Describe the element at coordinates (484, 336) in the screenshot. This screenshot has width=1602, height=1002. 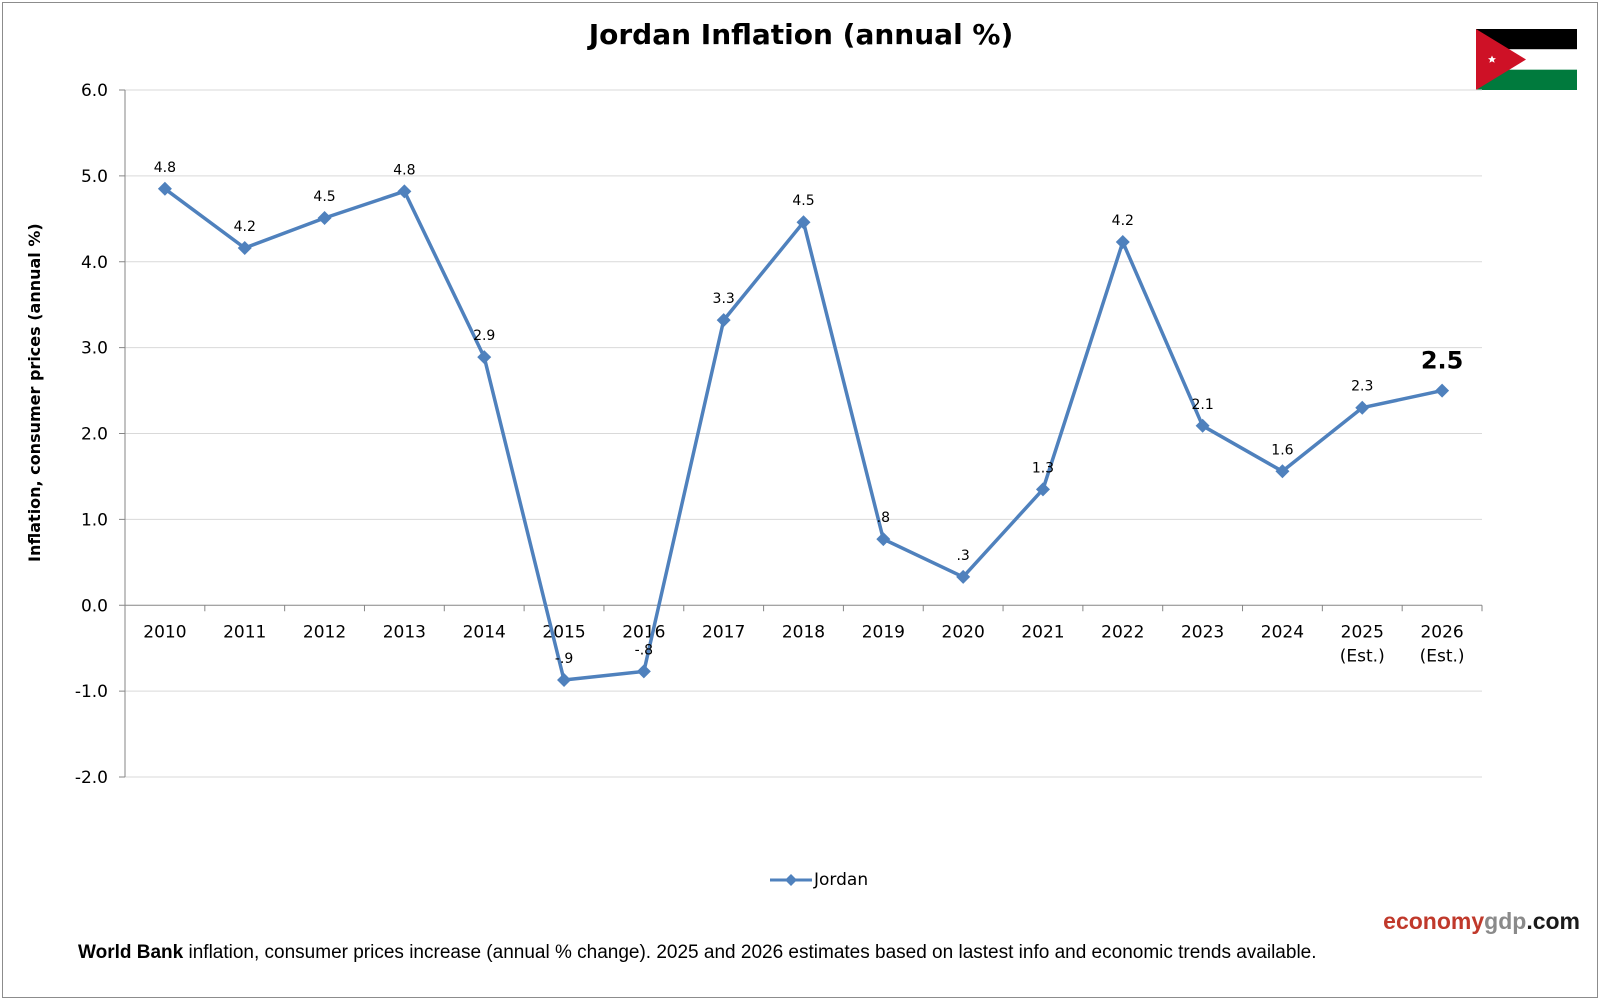
I see `data-label: 2.9` at that location.